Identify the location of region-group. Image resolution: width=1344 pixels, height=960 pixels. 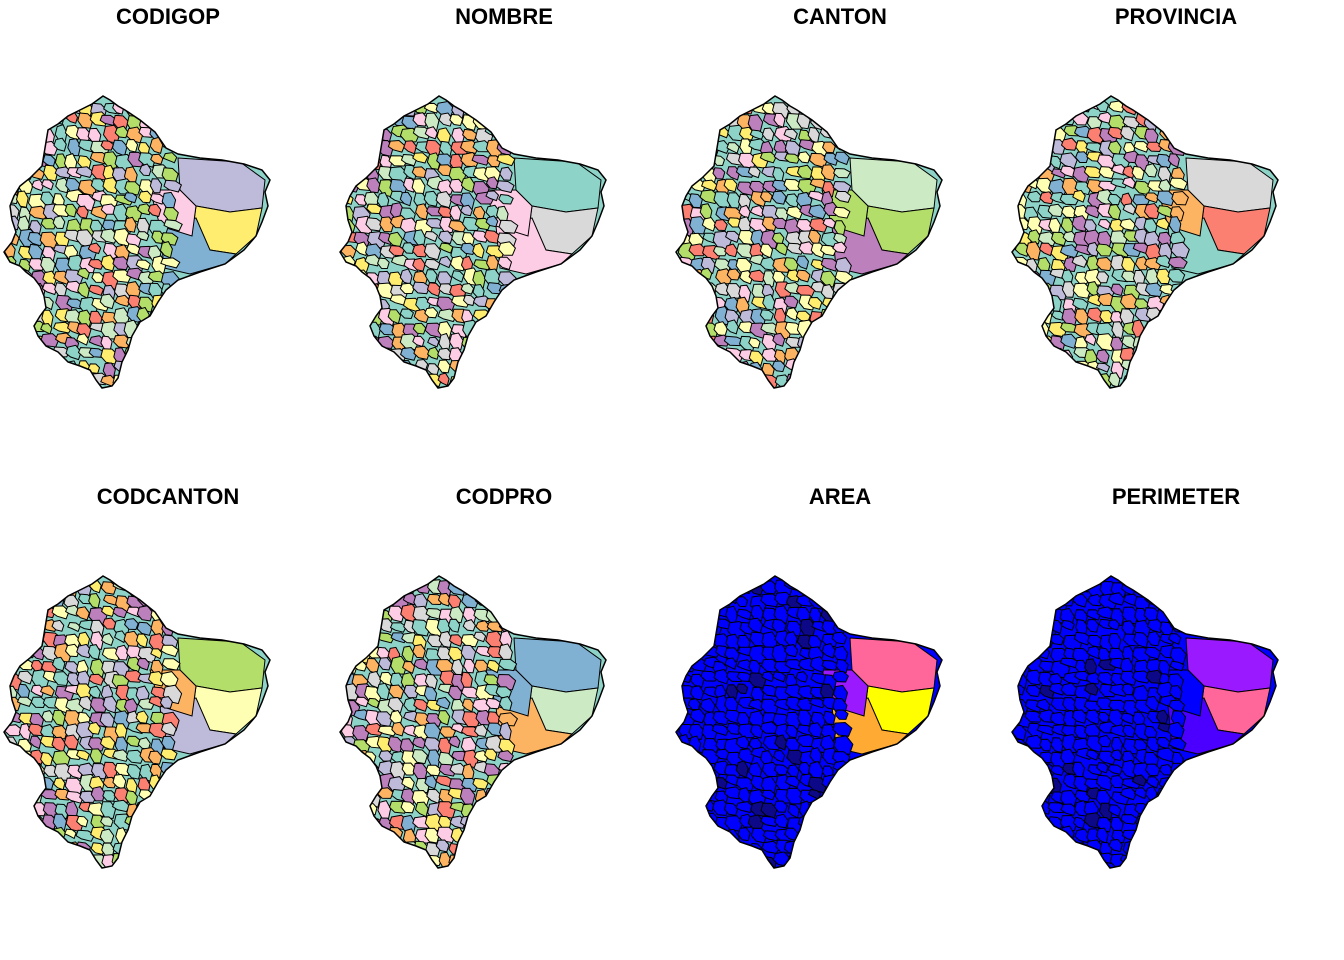
(1145, 722).